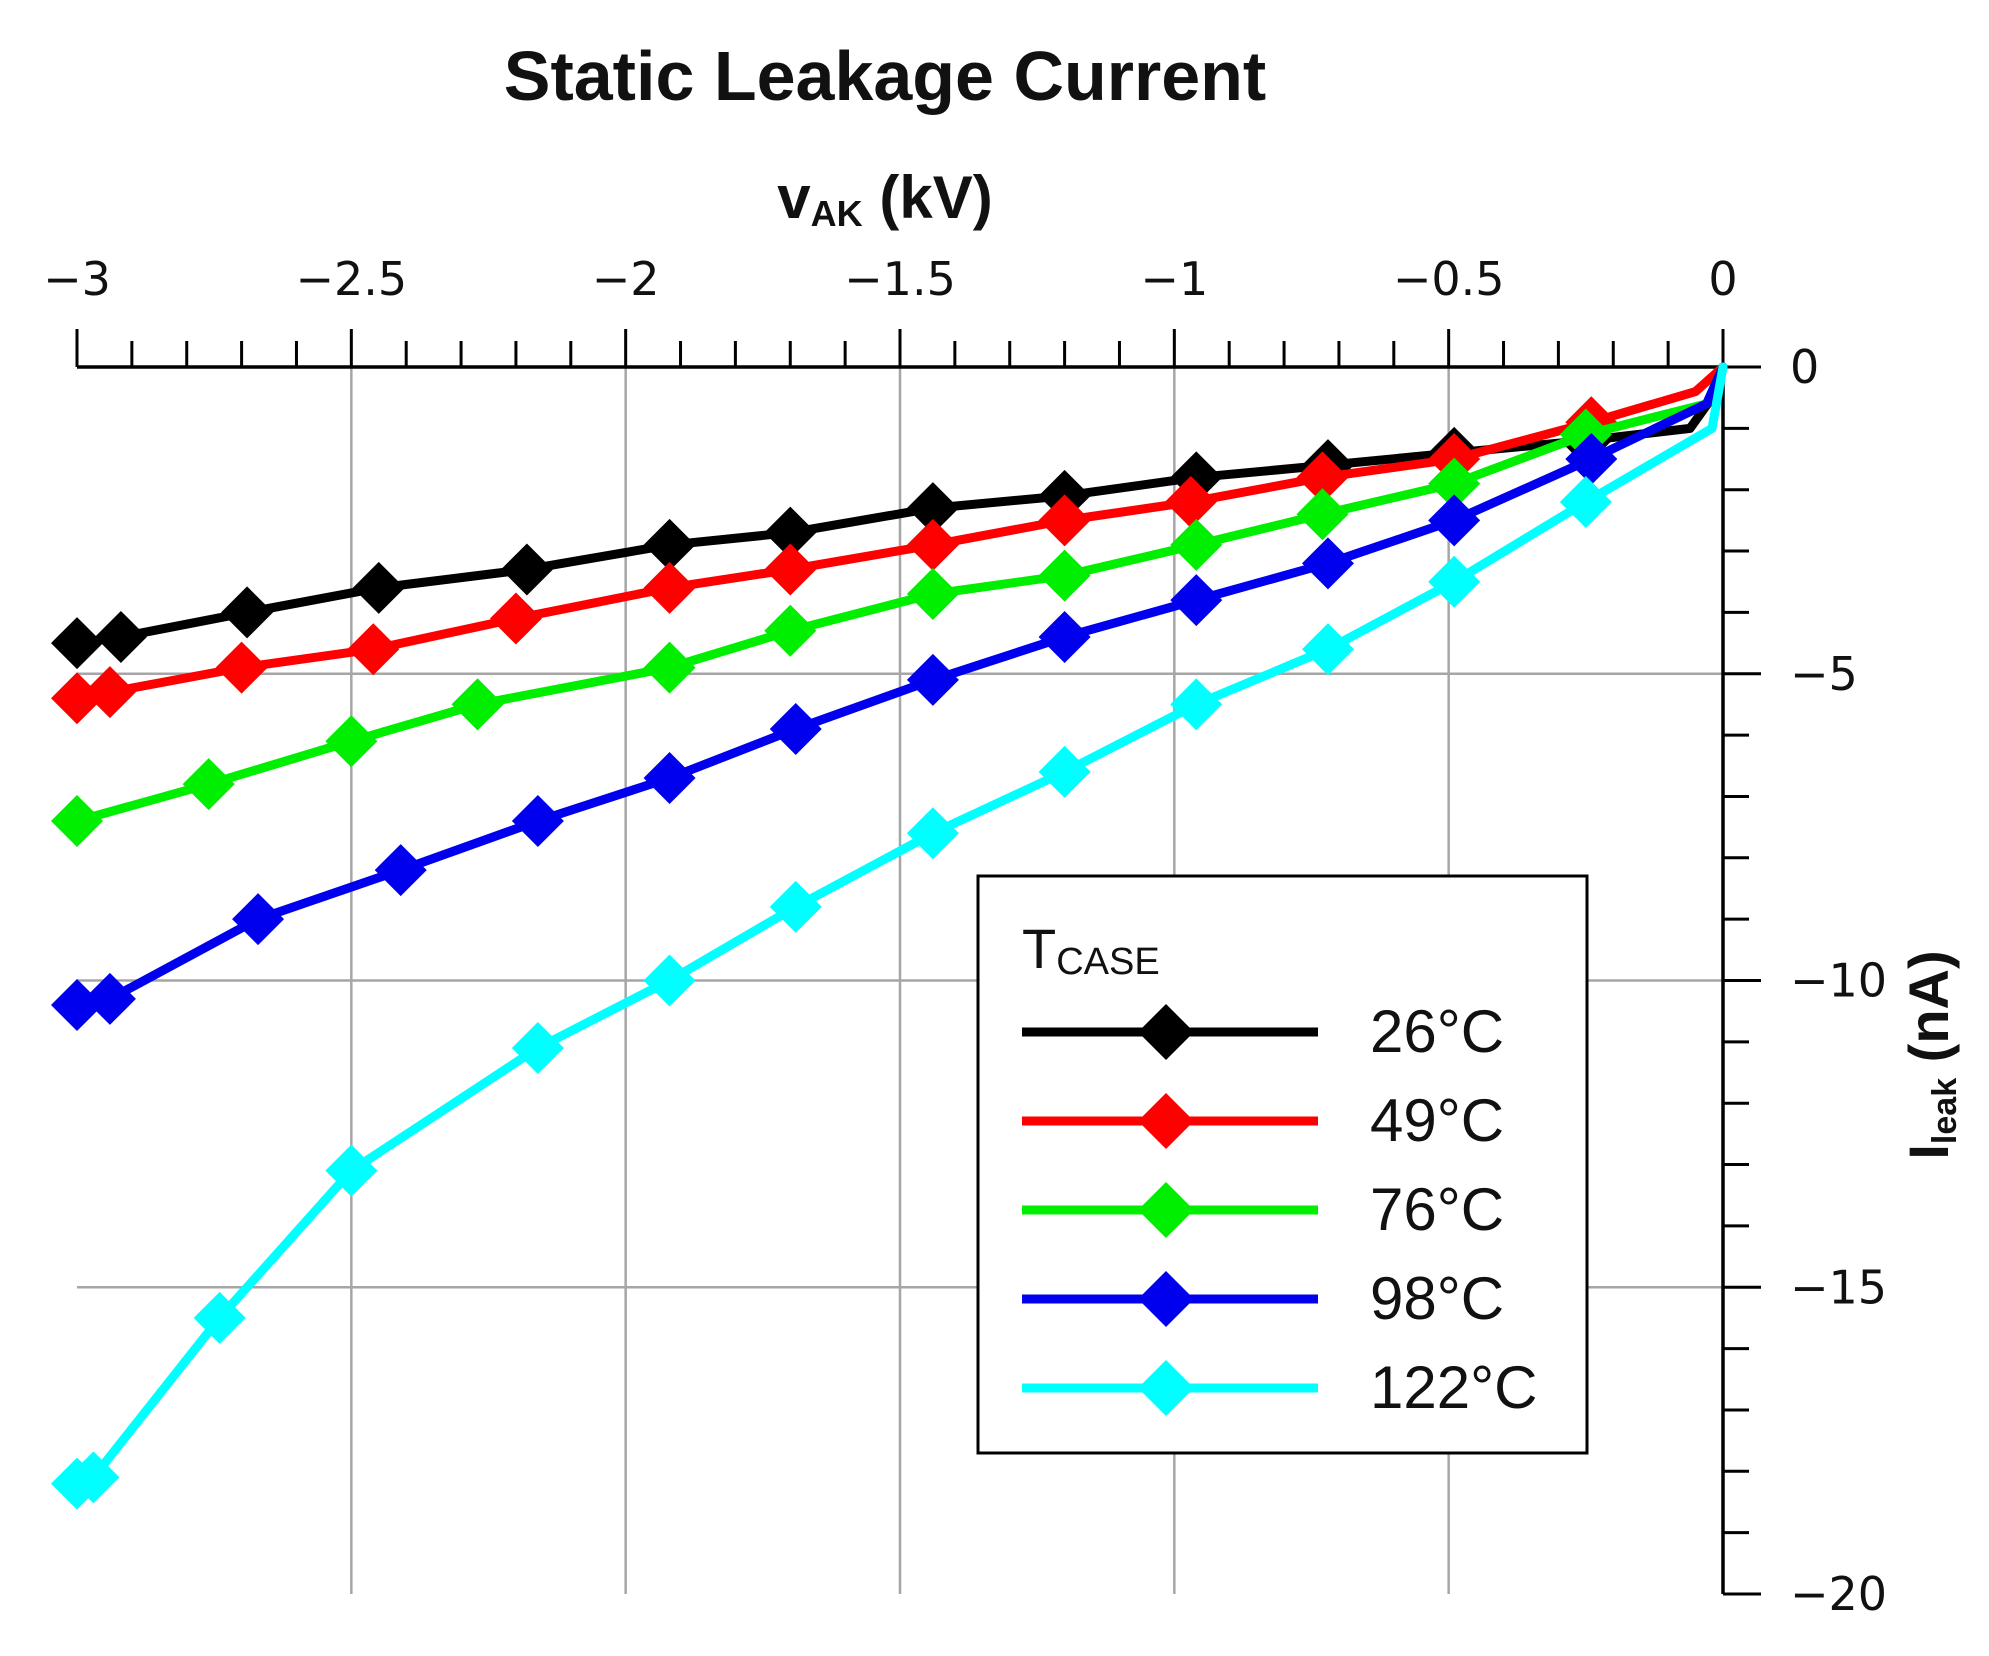  I want to click on x-axis-label-unit: (kV), so click(928, 197).